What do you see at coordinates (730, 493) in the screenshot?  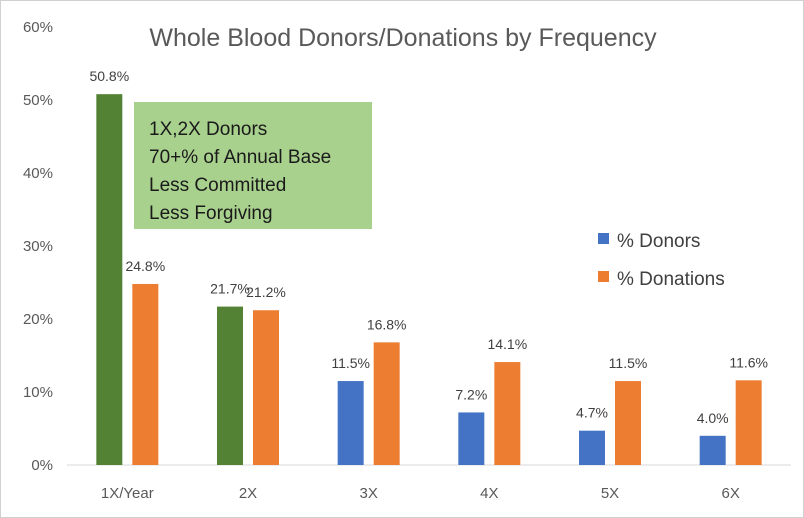 I see `x-tick-label: 6X` at bounding box center [730, 493].